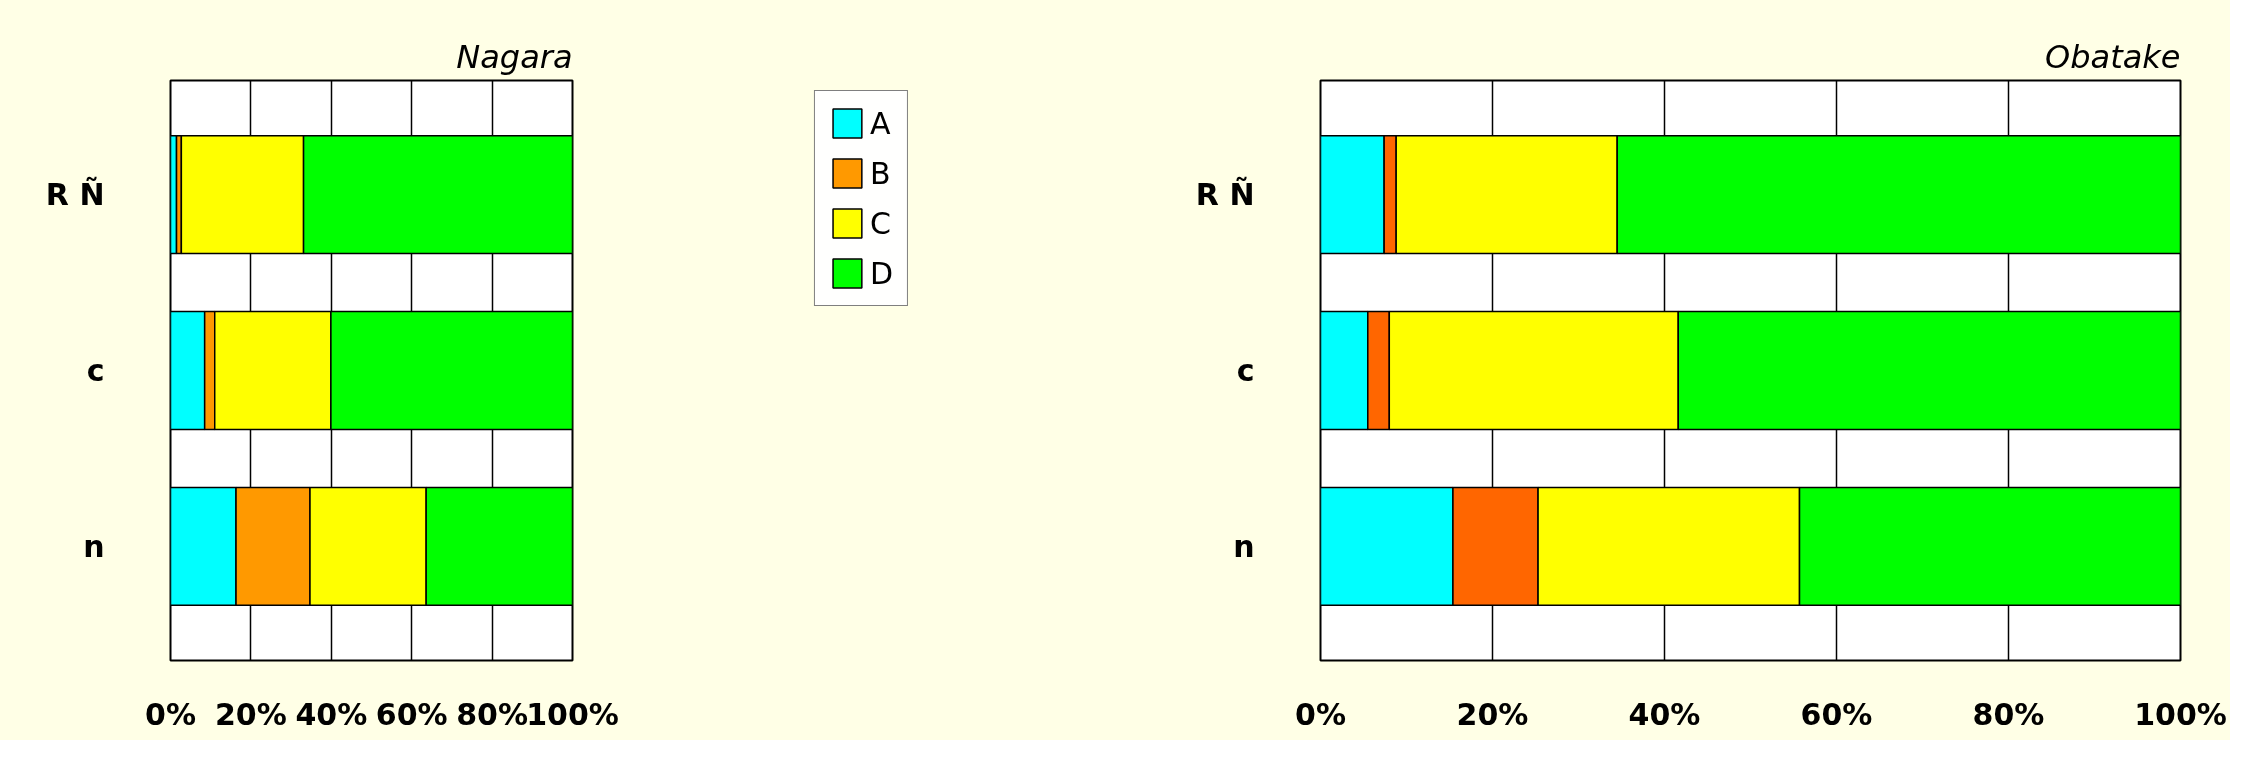  I want to click on chart-title: Nagara, so click(514, 56).